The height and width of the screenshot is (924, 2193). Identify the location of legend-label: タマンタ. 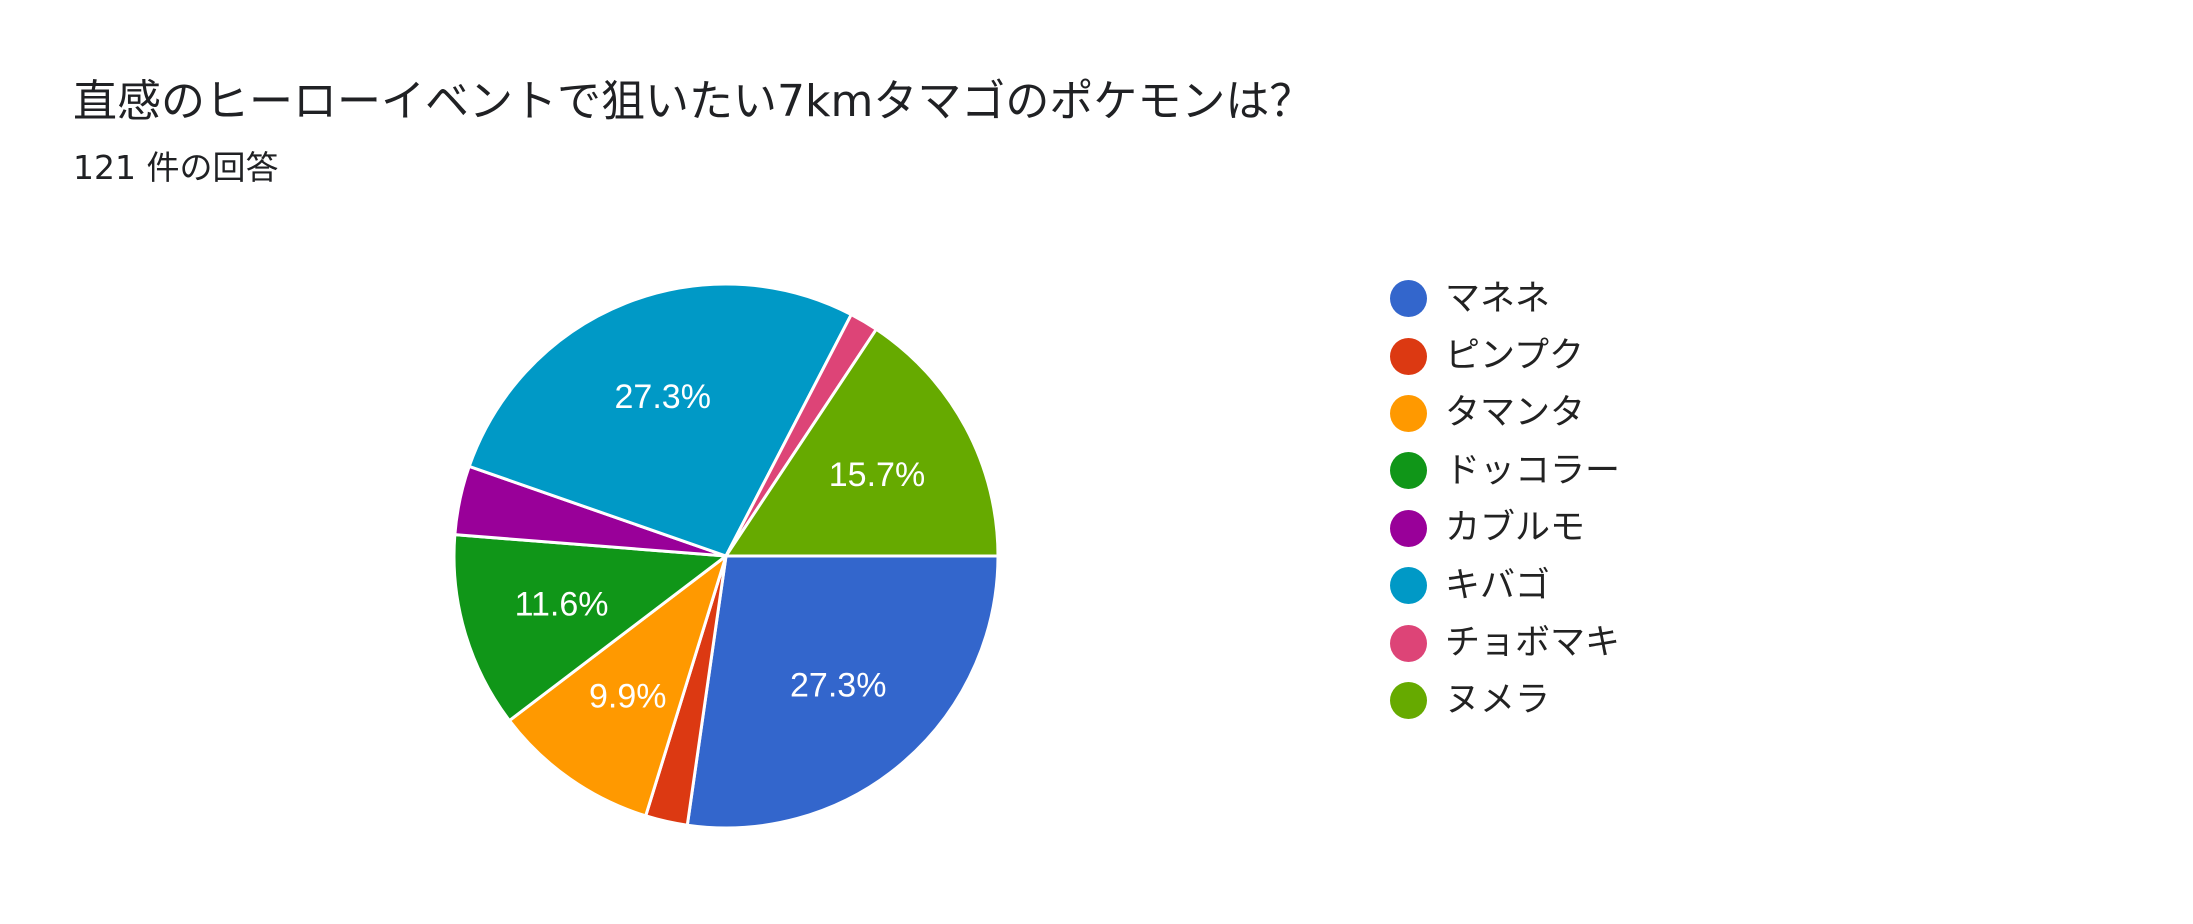
(1515, 413).